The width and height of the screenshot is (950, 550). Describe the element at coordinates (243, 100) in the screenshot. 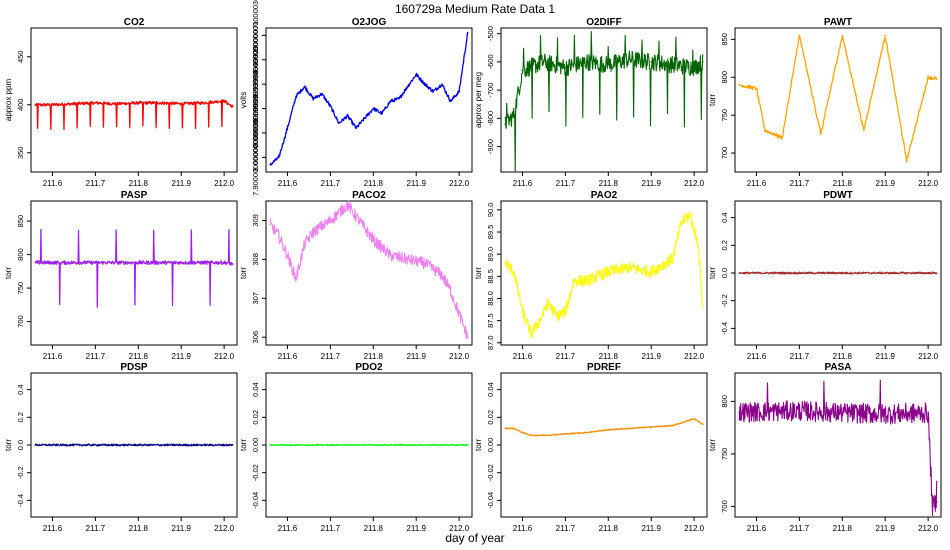

I see `y-axis-label: volts` at that location.